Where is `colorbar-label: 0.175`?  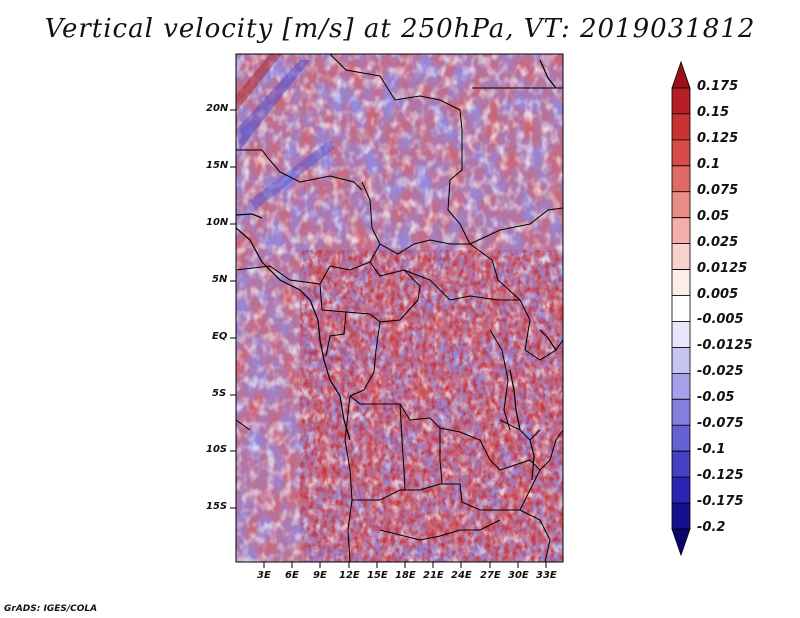
colorbar-label: 0.175 is located at coordinates (718, 86).